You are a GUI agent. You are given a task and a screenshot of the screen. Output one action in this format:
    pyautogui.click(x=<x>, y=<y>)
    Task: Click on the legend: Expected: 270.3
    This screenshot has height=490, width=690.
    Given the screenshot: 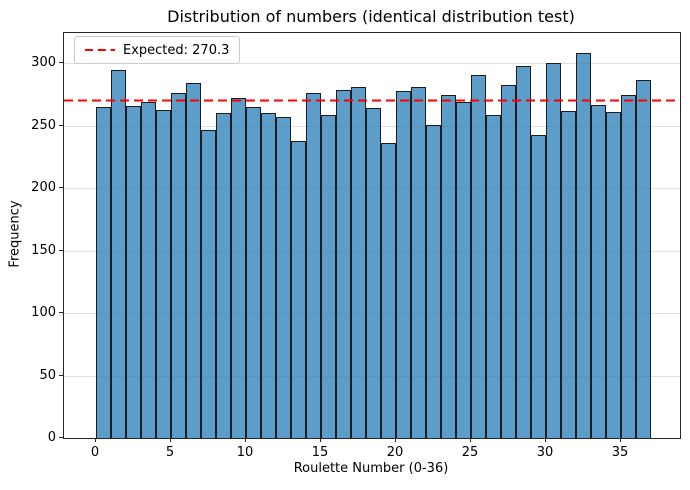 What is the action you would take?
    pyautogui.click(x=157, y=50)
    